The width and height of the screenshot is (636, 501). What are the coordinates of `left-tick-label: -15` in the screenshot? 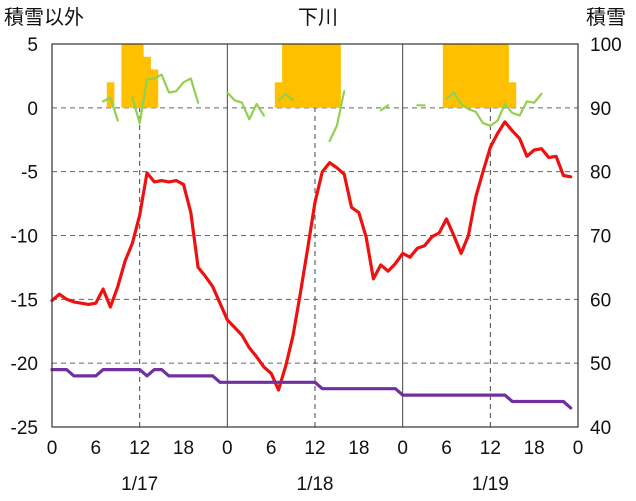 It's located at (24, 300).